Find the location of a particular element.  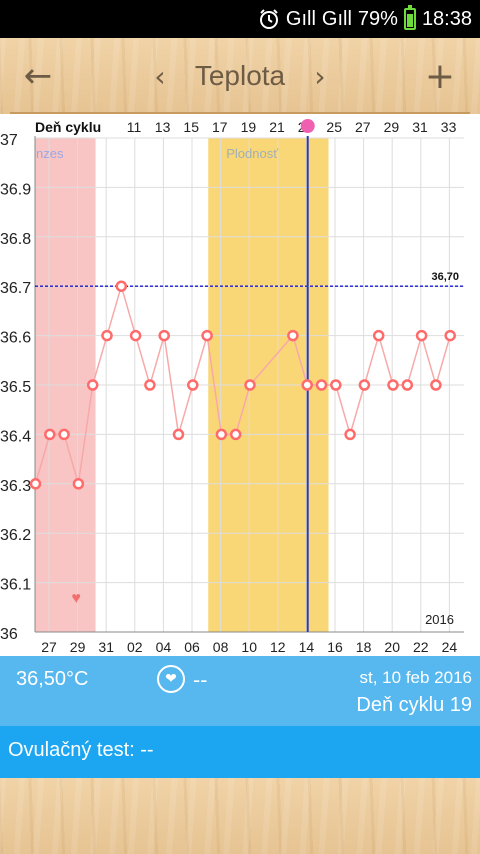

chevron-left-icon: ‹ is located at coordinates (160, 76).